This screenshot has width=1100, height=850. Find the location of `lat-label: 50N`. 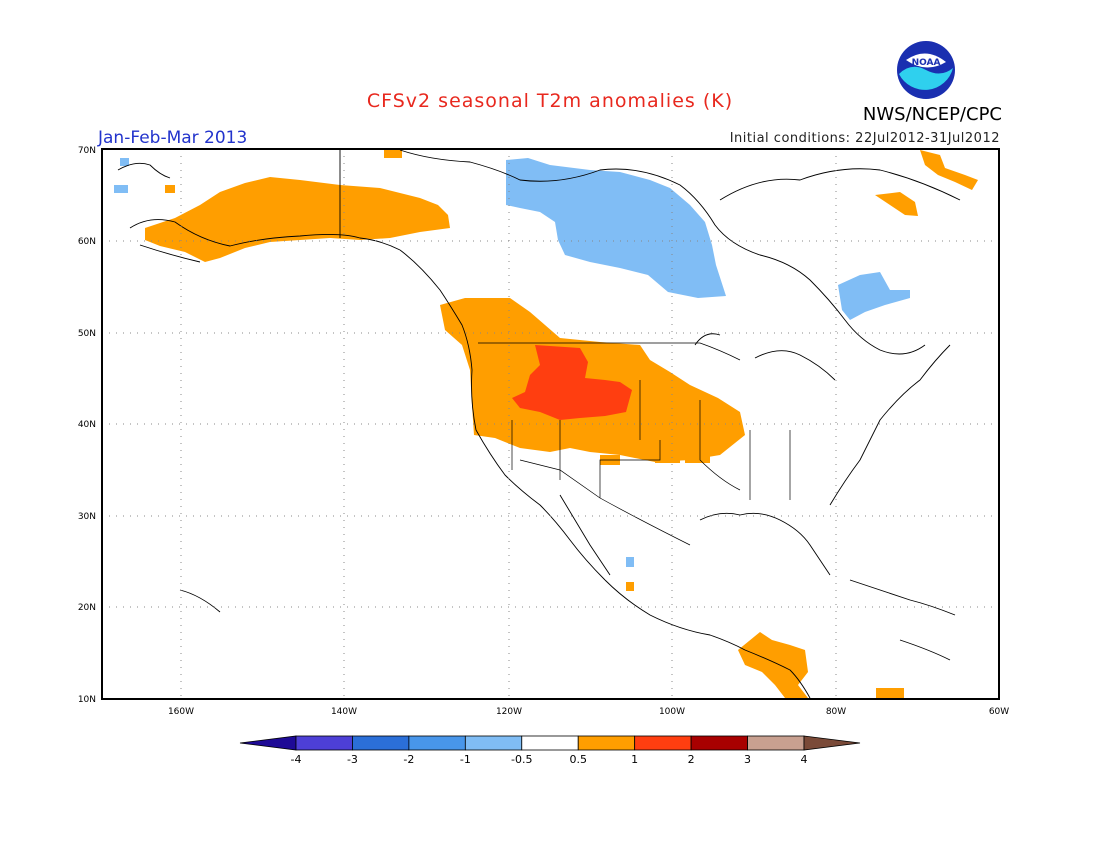

lat-label: 50N is located at coordinates (87, 334).